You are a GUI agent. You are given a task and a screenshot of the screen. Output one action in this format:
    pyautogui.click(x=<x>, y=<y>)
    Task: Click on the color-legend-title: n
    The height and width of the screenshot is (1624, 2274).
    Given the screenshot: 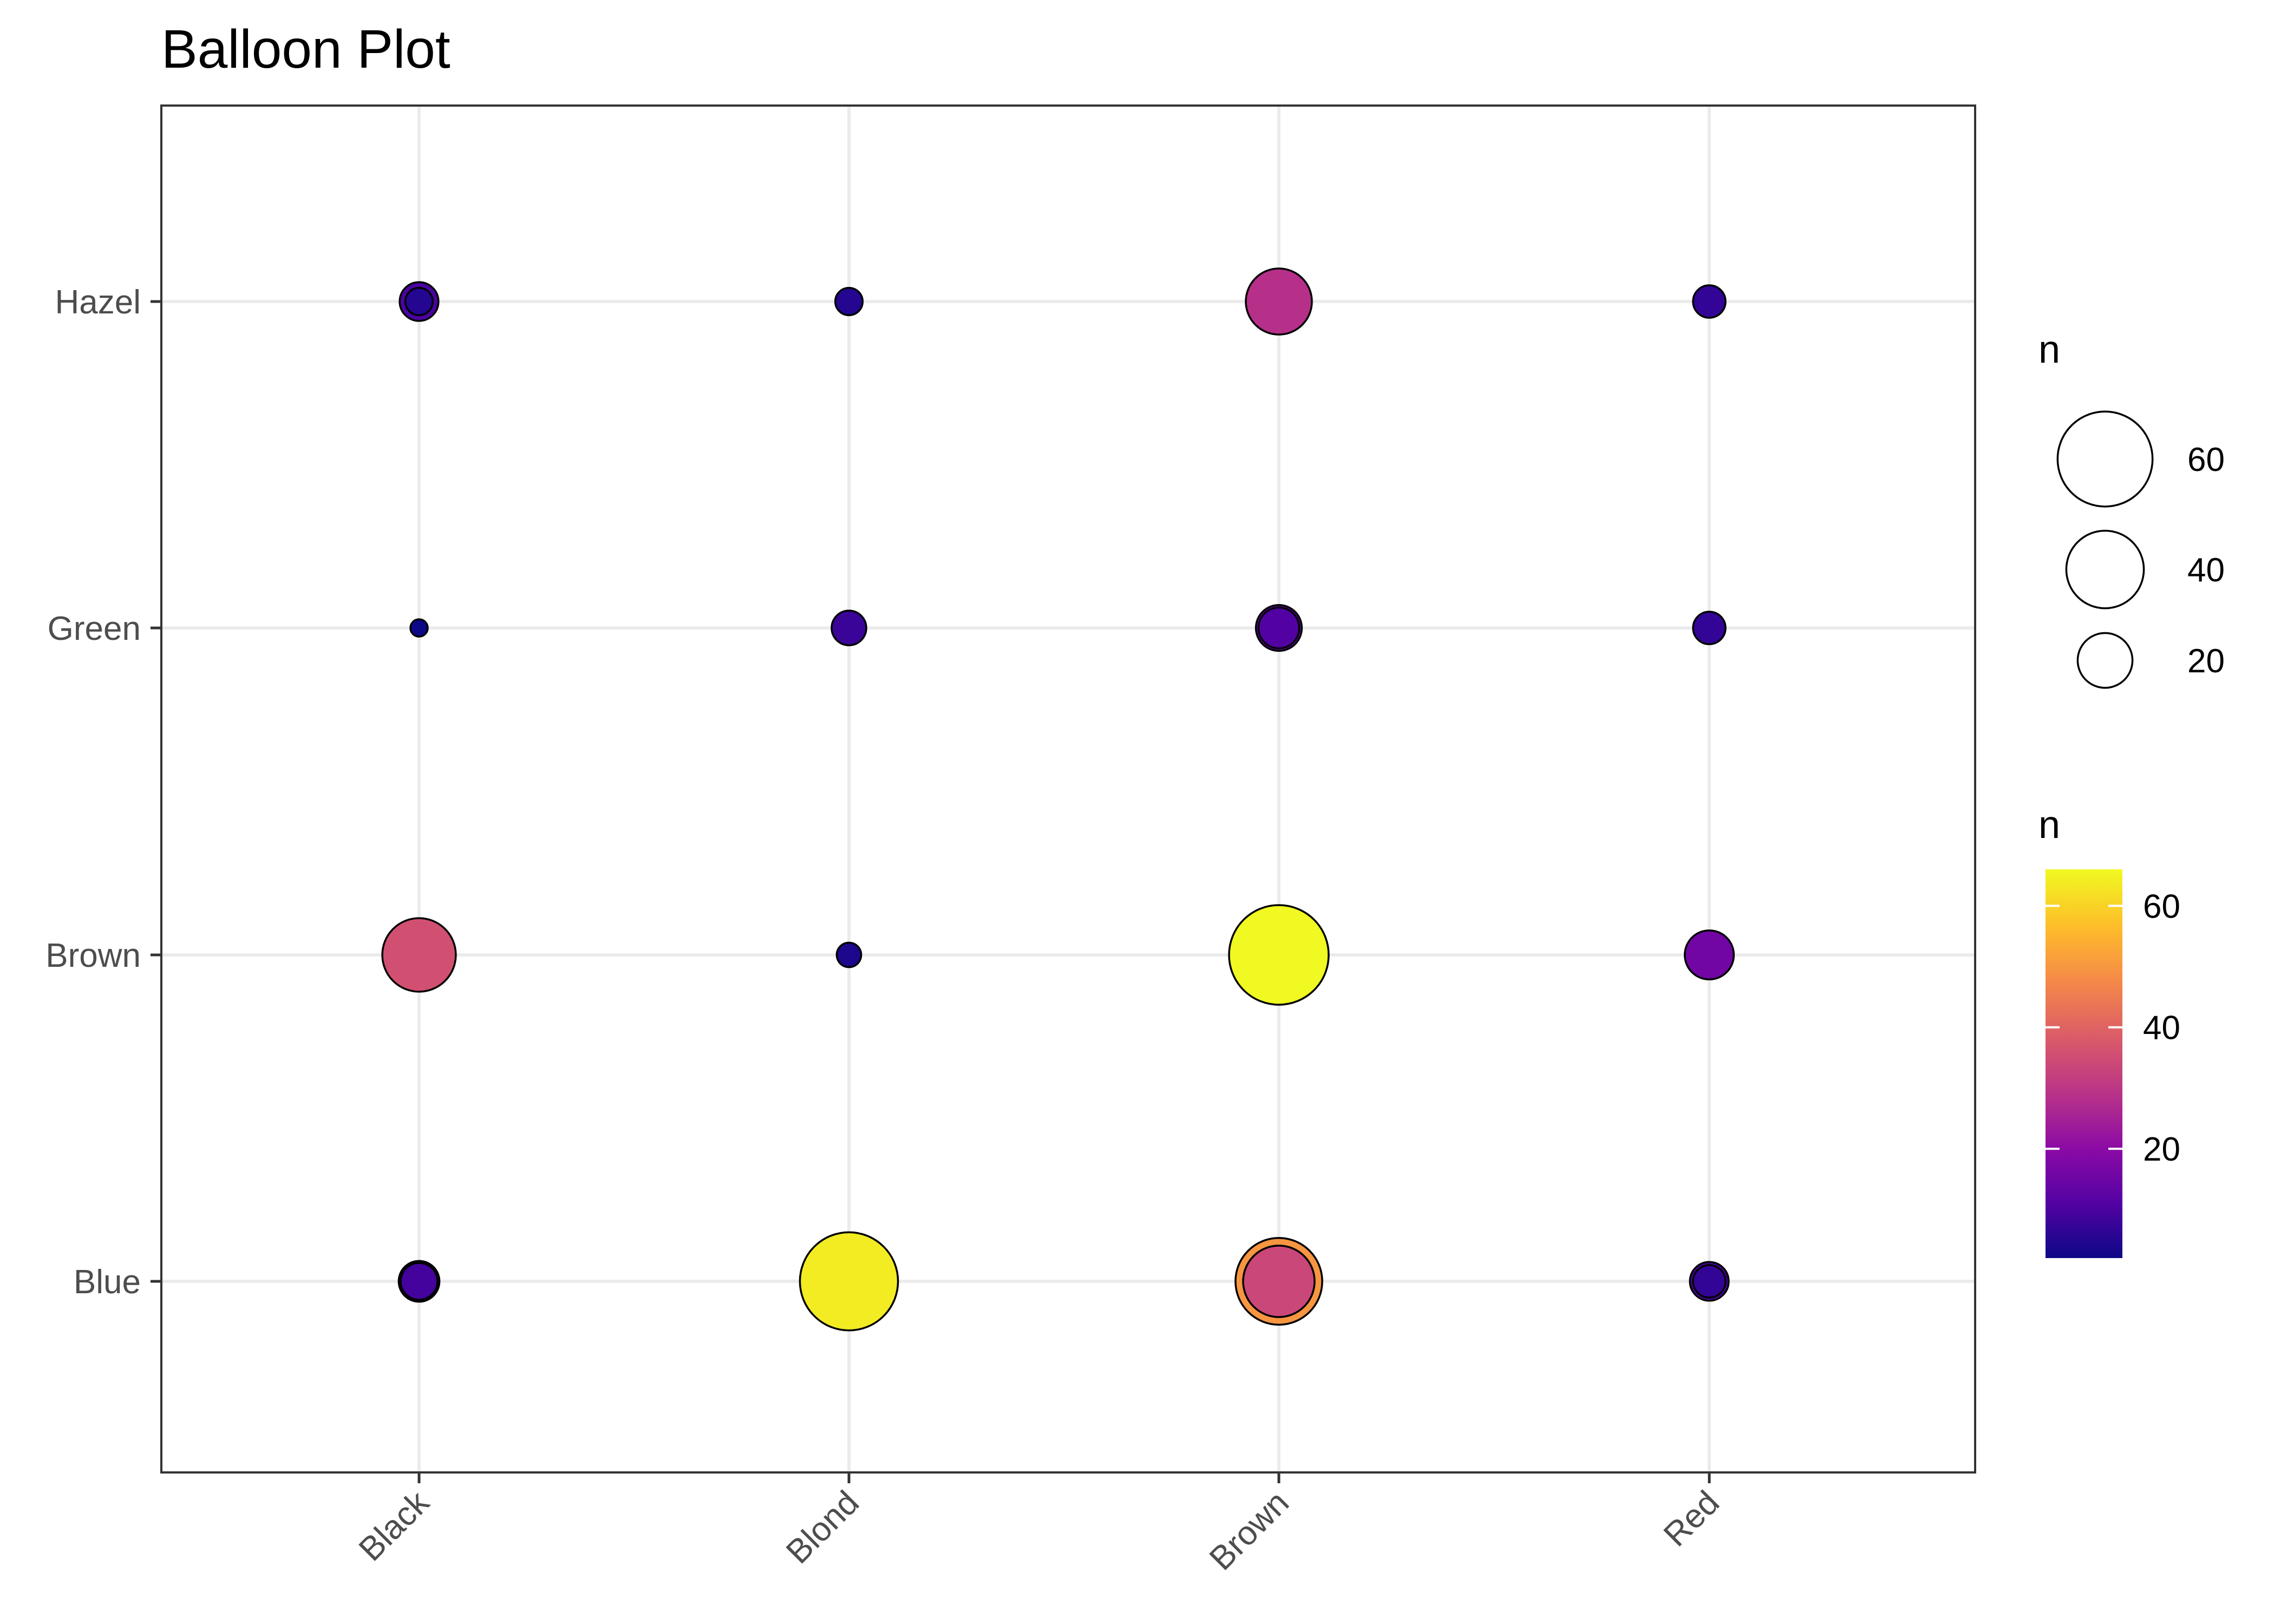 What is the action you would take?
    pyautogui.click(x=2049, y=825)
    